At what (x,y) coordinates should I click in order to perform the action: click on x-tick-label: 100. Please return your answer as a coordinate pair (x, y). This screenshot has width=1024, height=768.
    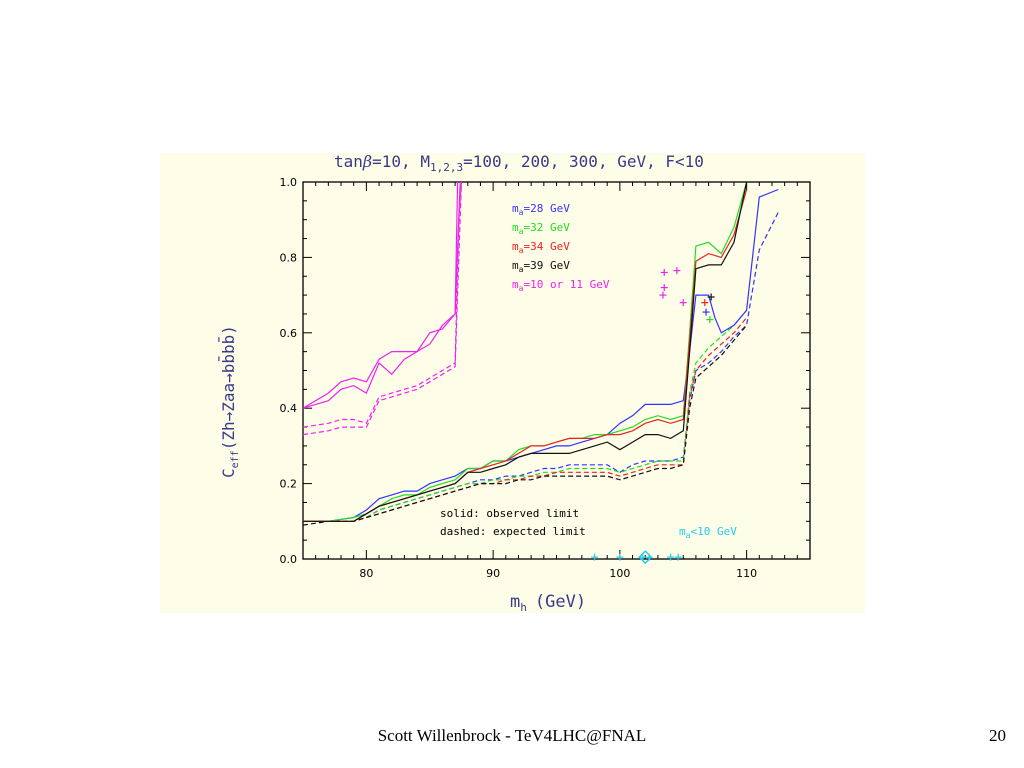
    Looking at the image, I should click on (619, 573).